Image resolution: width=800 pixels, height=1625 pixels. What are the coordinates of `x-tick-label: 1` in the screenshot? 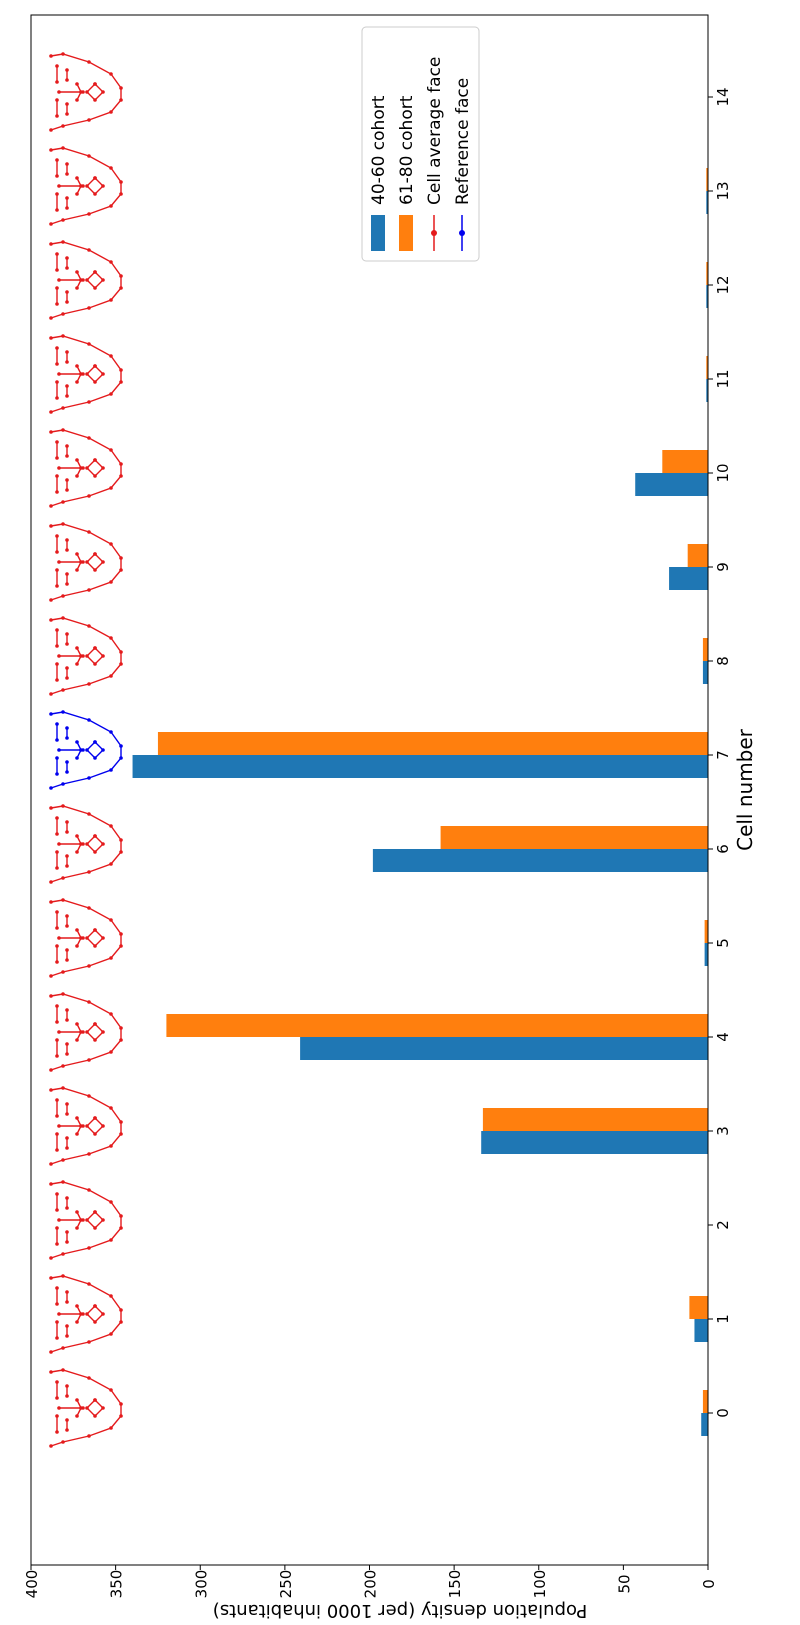 It's located at (723, 1319).